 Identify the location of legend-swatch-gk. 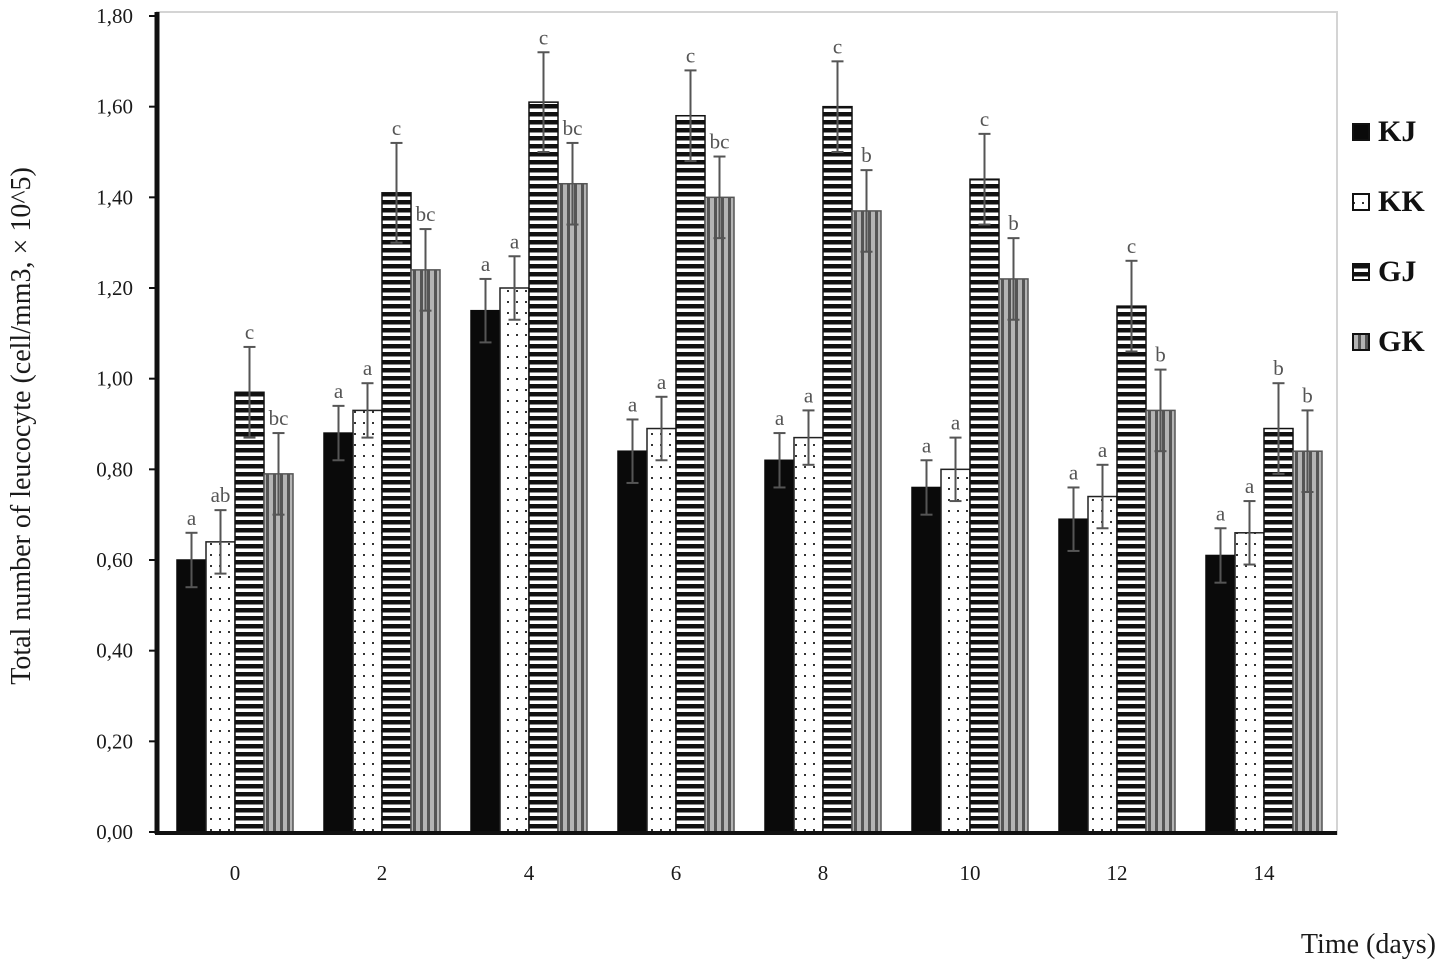
(1361, 342).